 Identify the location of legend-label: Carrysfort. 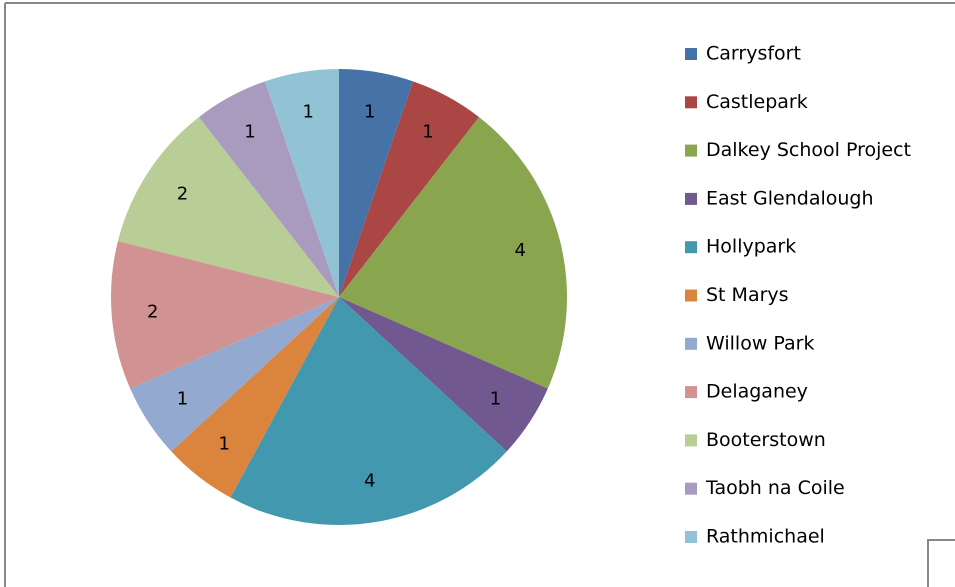
(753, 54).